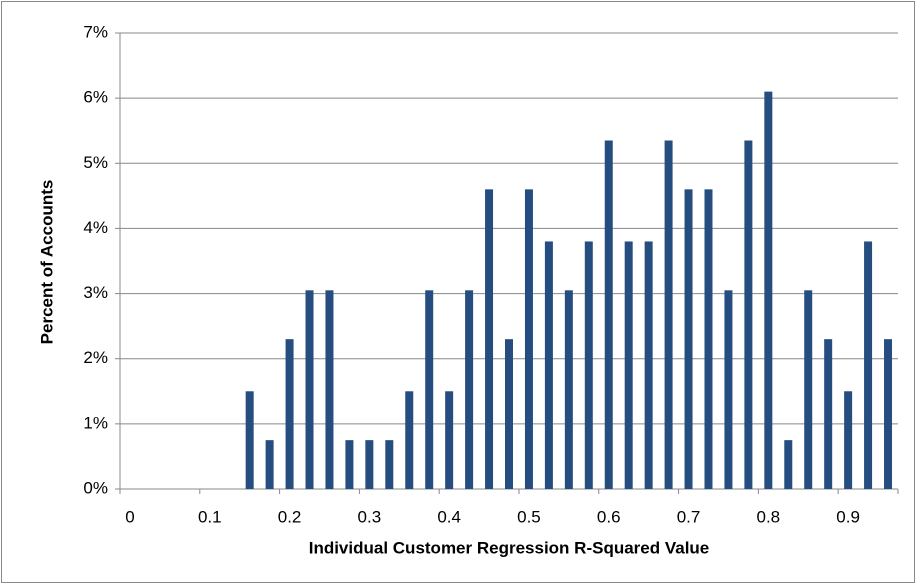 The height and width of the screenshot is (585, 917). What do you see at coordinates (95, 97) in the screenshot?
I see `y-tick-label: 6%` at bounding box center [95, 97].